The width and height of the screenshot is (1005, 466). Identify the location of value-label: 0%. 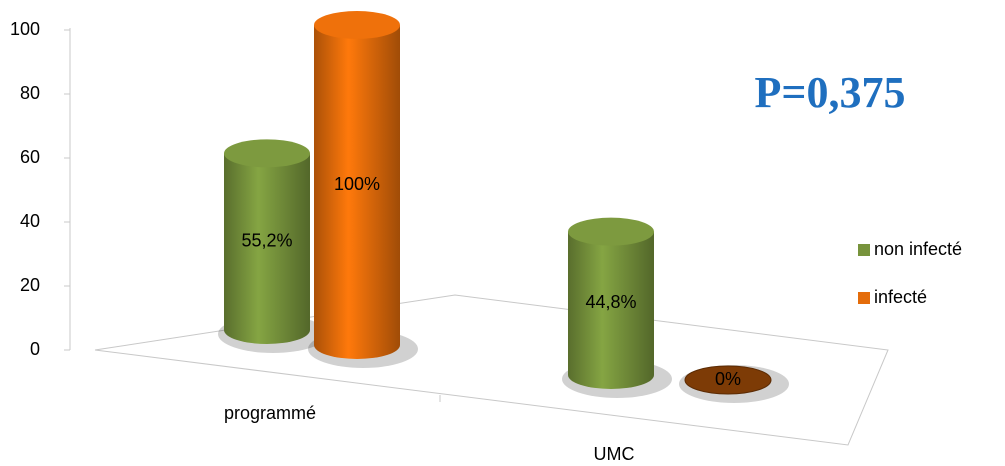
(728, 379).